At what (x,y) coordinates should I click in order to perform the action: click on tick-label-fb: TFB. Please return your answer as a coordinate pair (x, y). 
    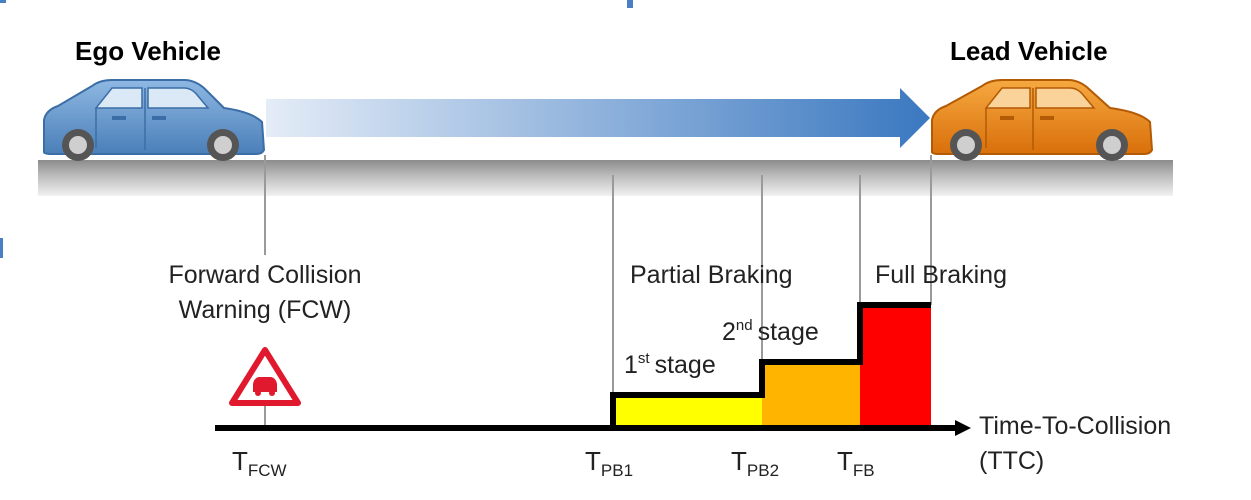
    Looking at the image, I should click on (856, 463).